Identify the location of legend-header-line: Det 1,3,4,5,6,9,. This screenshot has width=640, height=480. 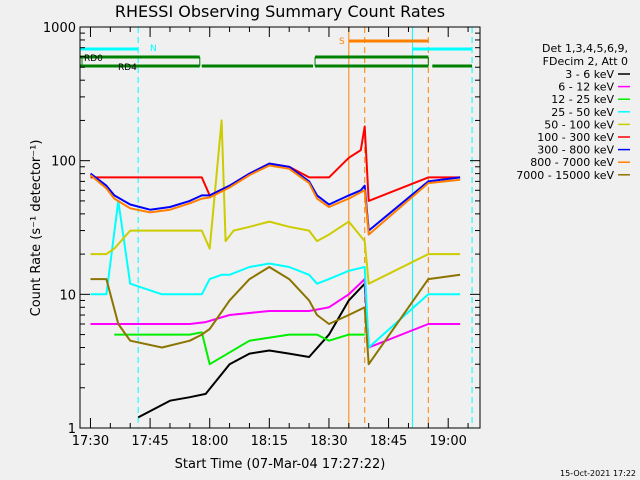
(585, 48).